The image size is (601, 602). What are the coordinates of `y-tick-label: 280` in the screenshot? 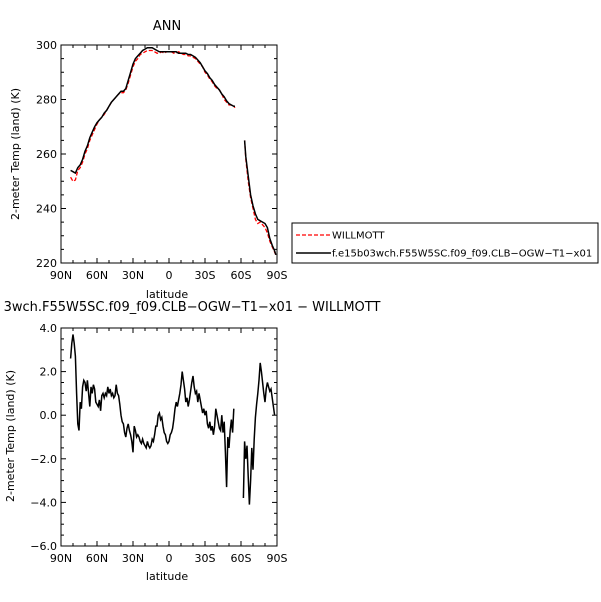 It's located at (46, 100).